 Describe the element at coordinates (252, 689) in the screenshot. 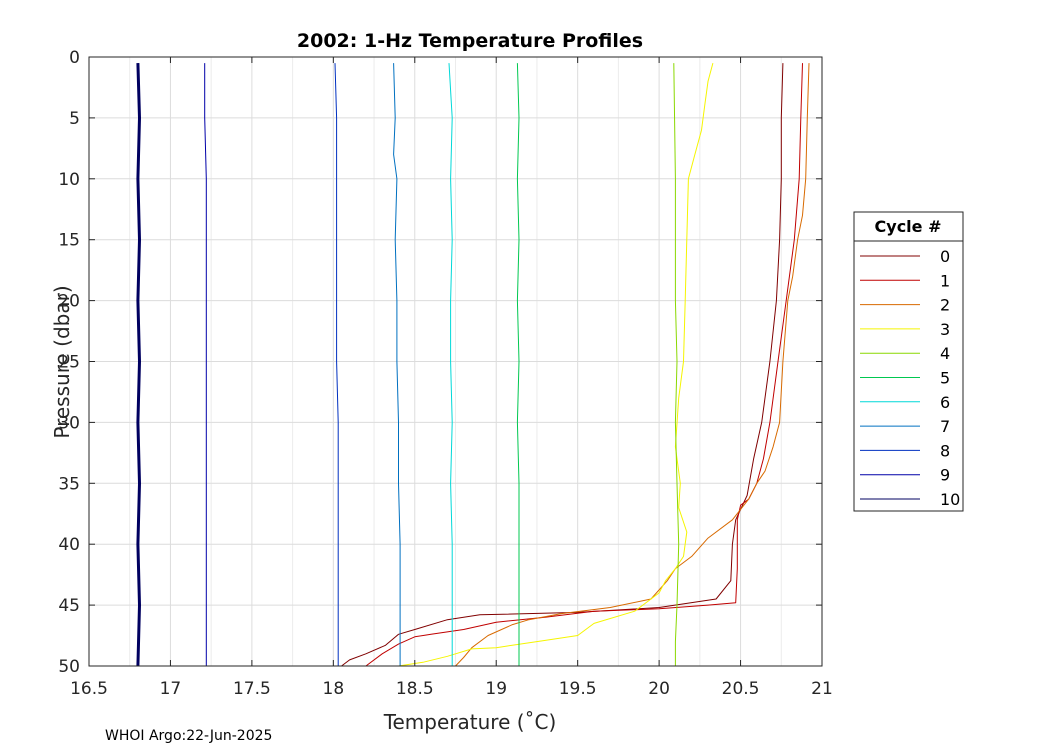

I see `x-tick-label: 17.5` at that location.